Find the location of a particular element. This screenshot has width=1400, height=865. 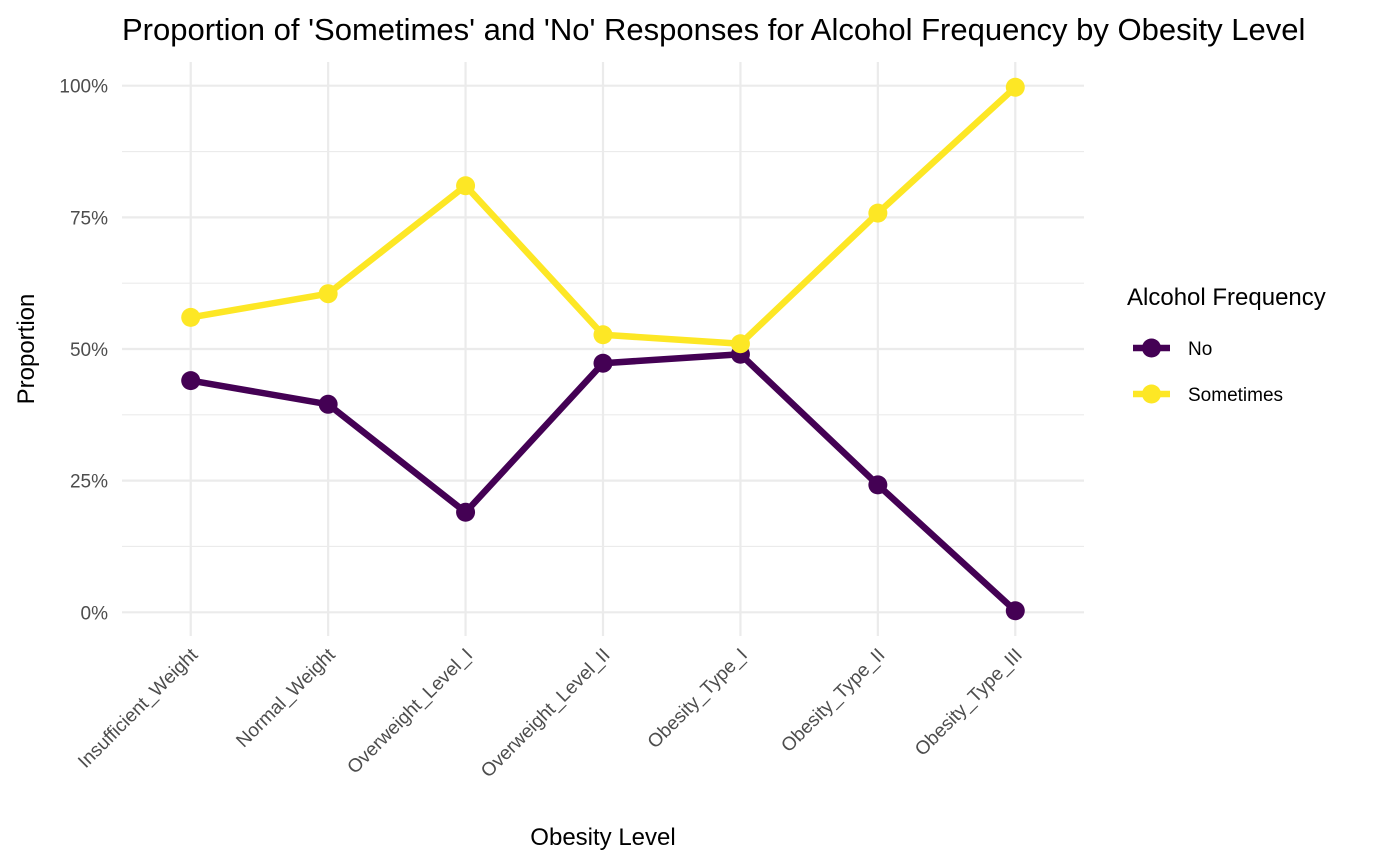

y-axis-tick-labels: 0% 25% 50% 75% 100% is located at coordinates (83, 351).